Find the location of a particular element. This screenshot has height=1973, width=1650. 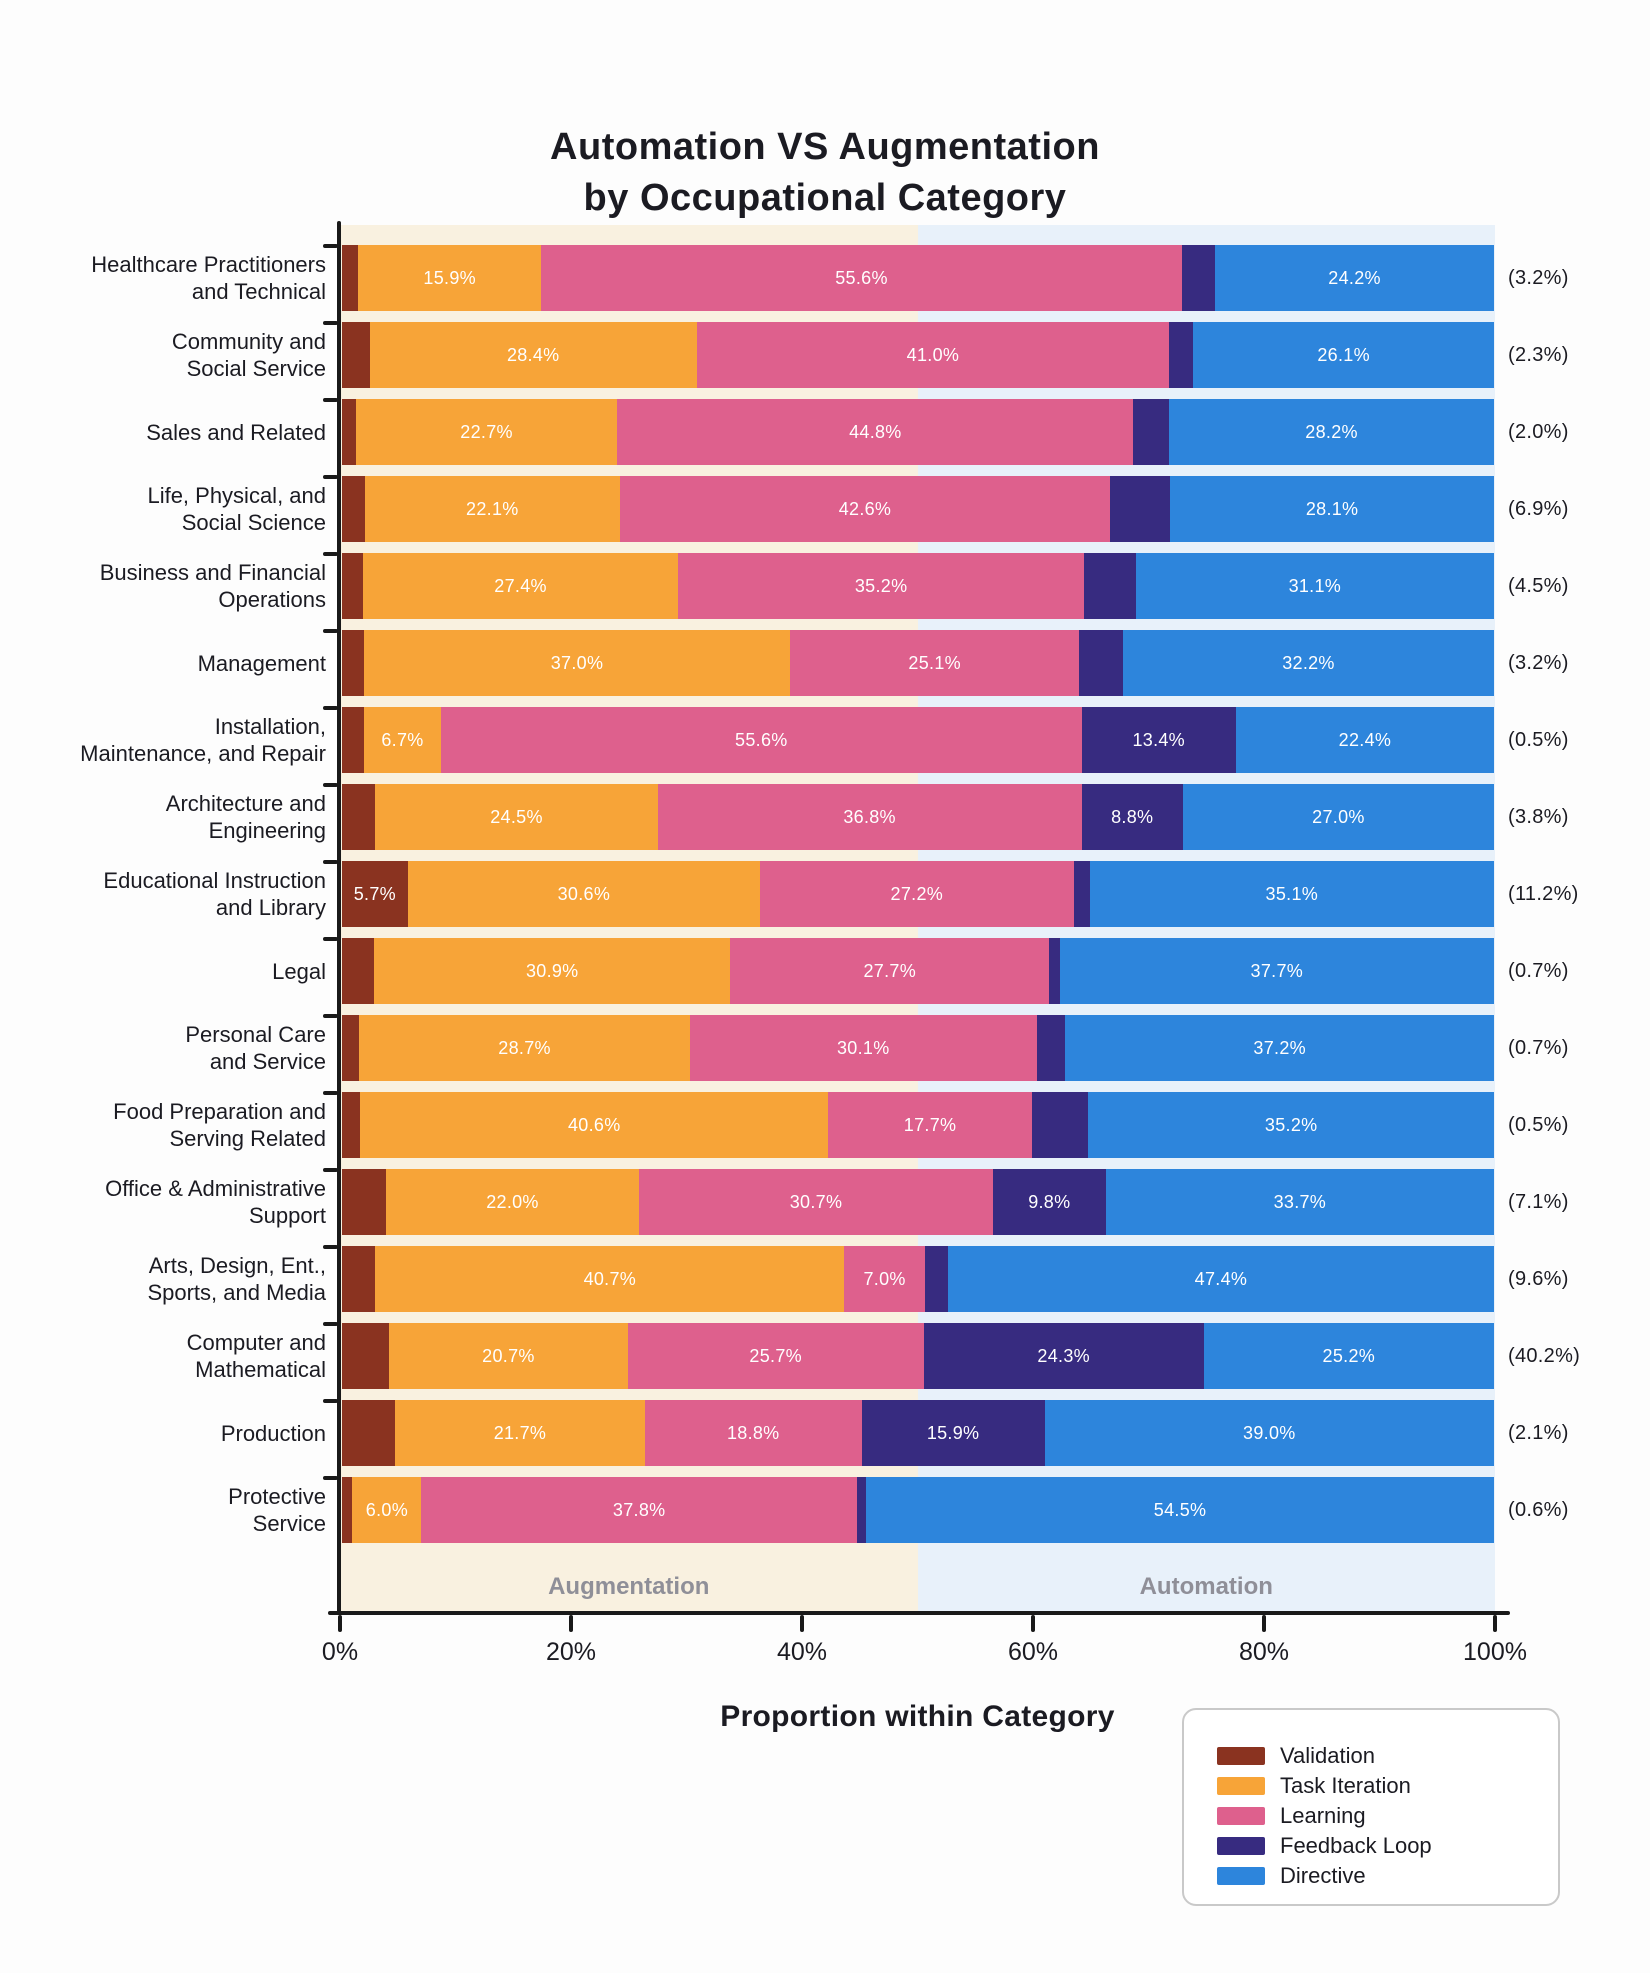

bar-row: 28.4% 41.0% 26.1% is located at coordinates (918, 355).